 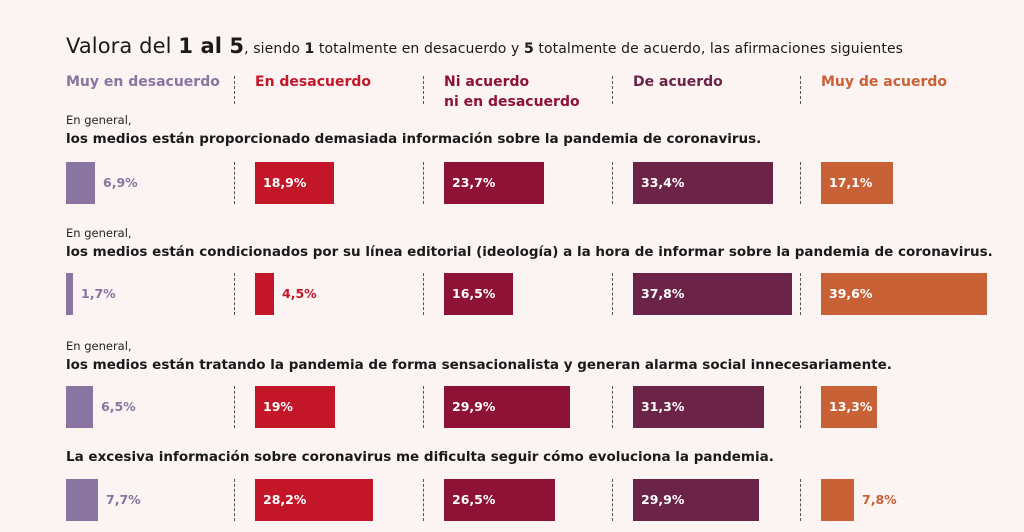 I want to click on title-text-1: Valora del, so click(x=122, y=46).